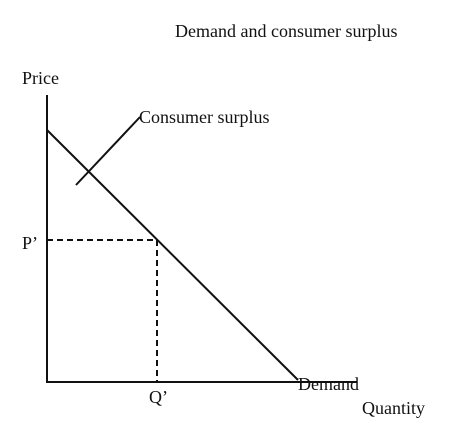 The height and width of the screenshot is (448, 473). Describe the element at coordinates (393, 408) in the screenshot. I see `x-axis-label: Quantity` at that location.